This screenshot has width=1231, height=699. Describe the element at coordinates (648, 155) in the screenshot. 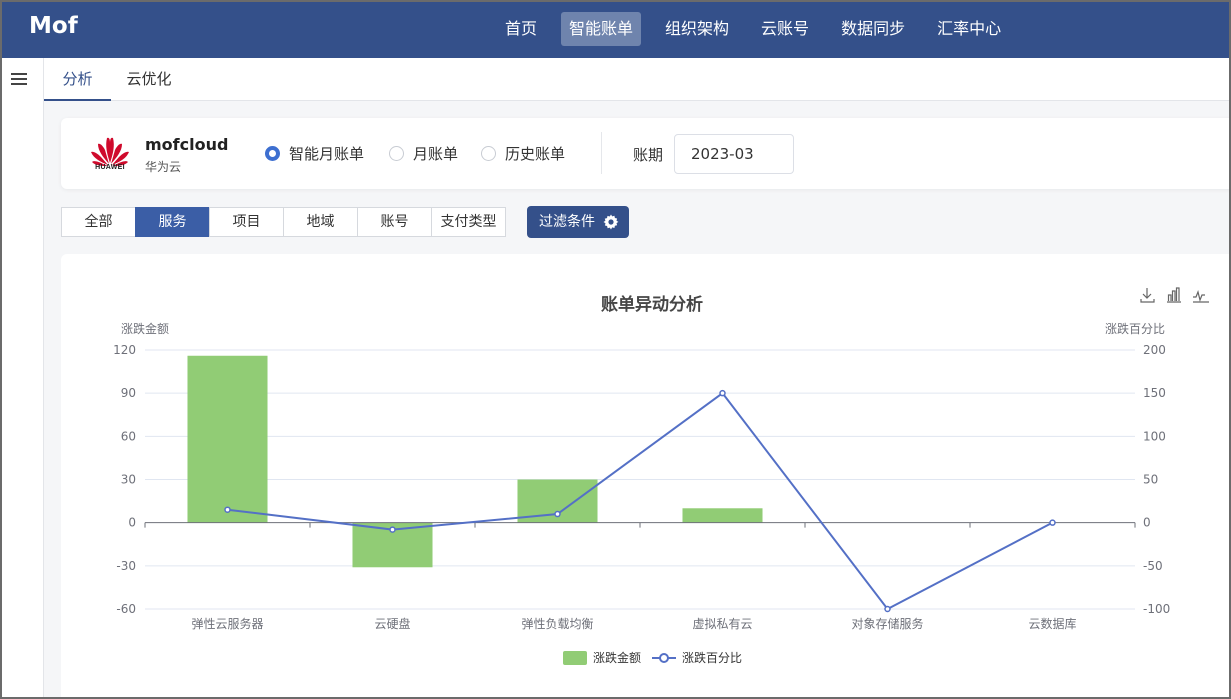

I see `period-label: 账期` at that location.